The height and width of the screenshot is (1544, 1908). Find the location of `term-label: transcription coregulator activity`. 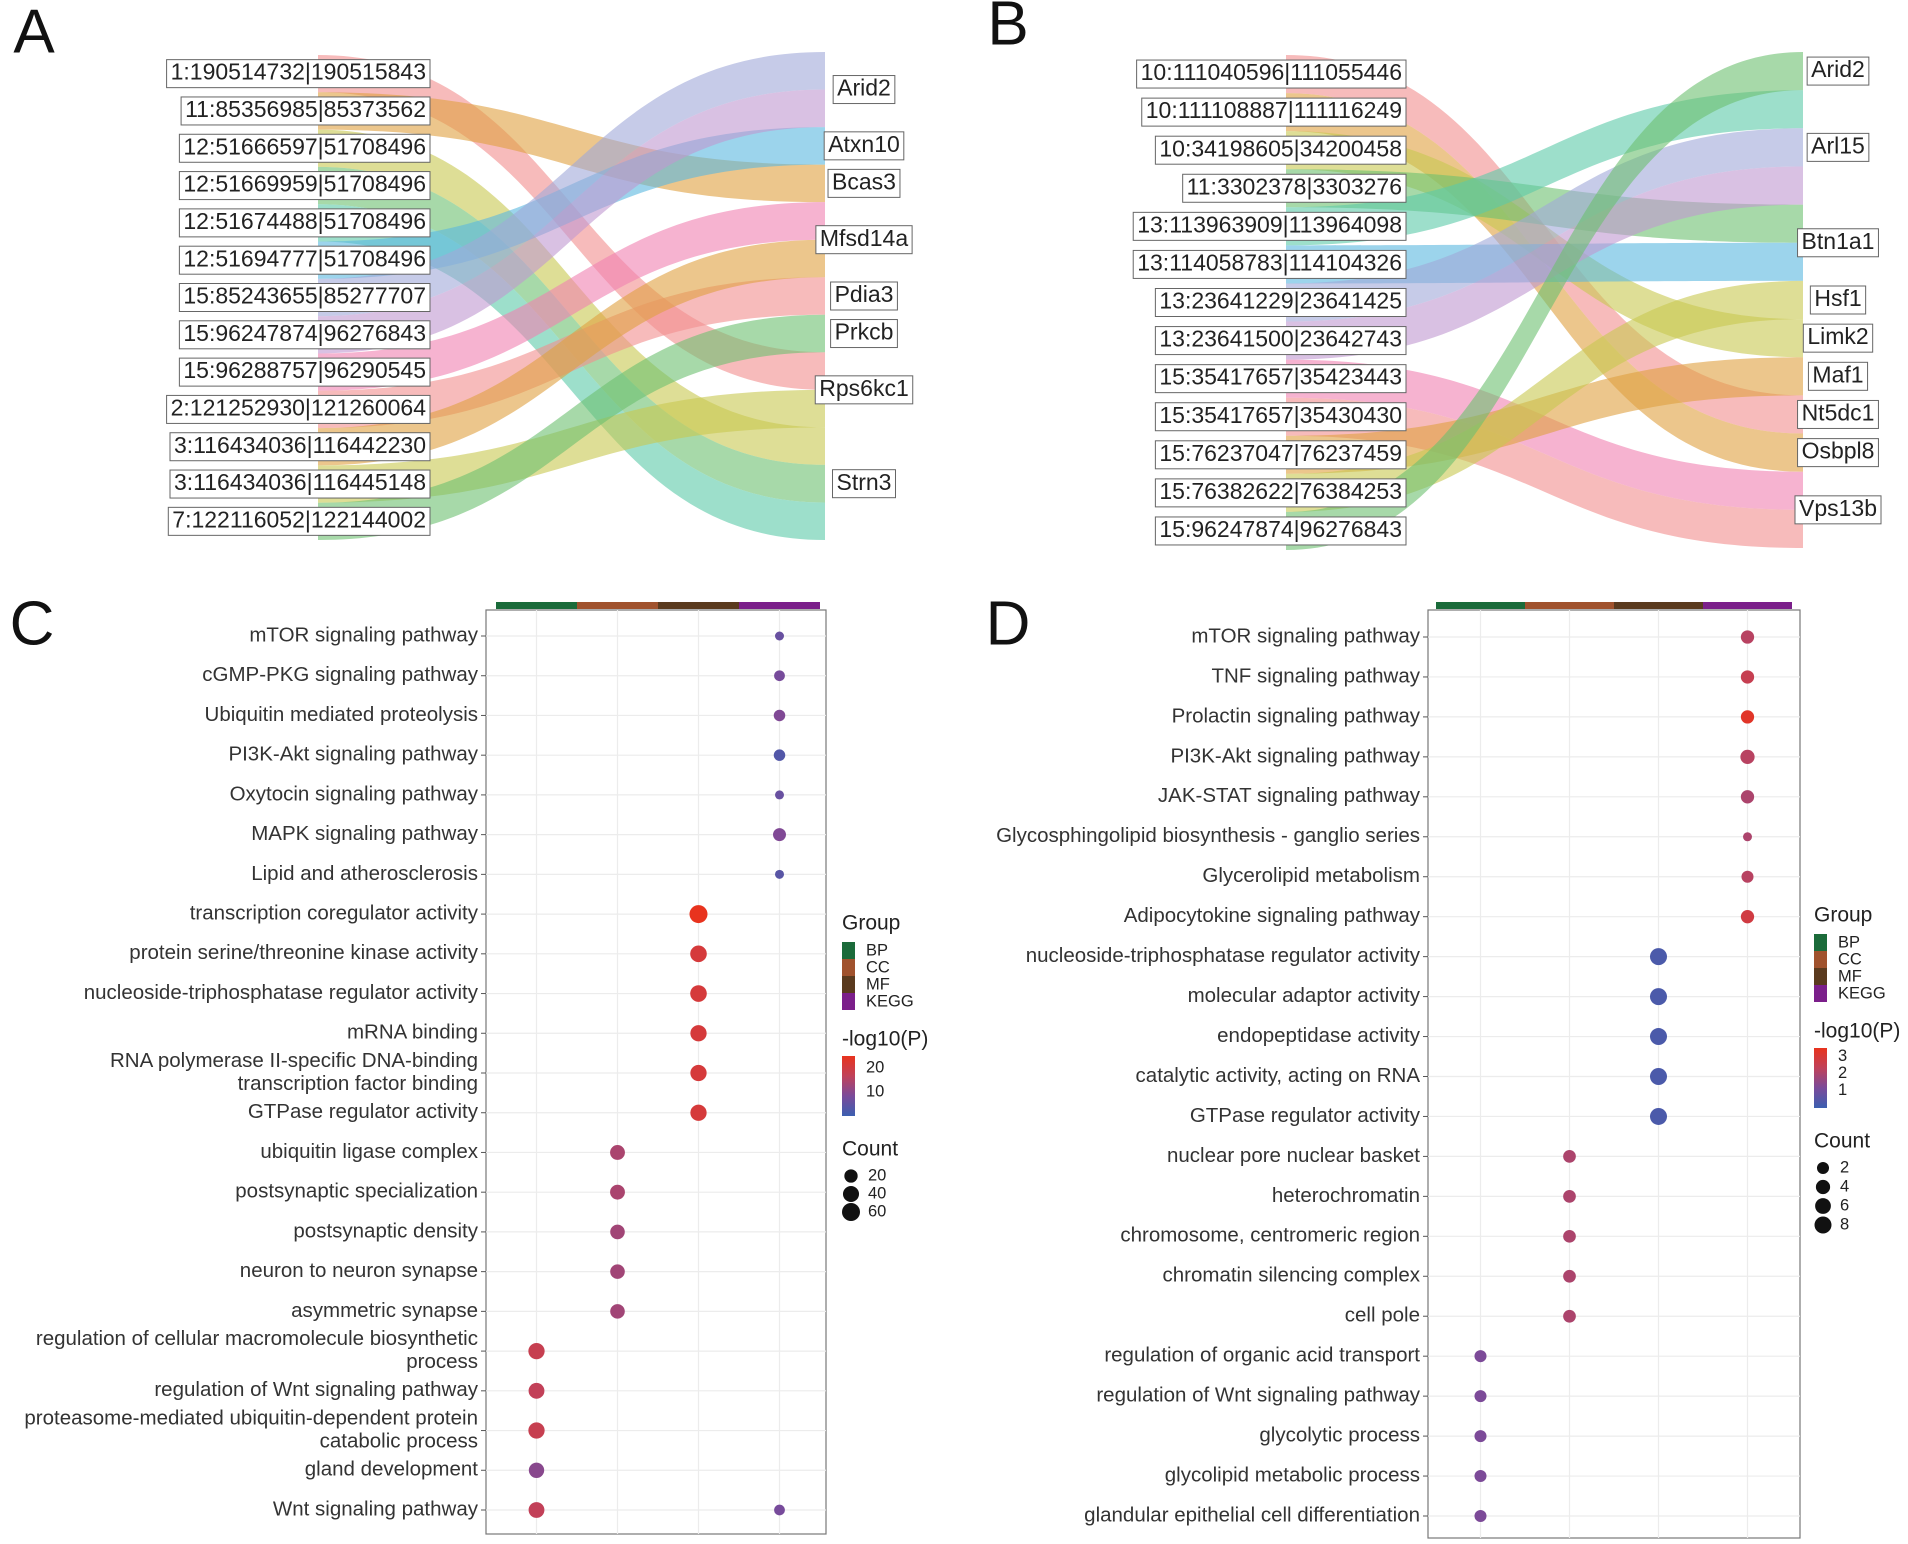

term-label: transcription coregulator activity is located at coordinates (334, 913).